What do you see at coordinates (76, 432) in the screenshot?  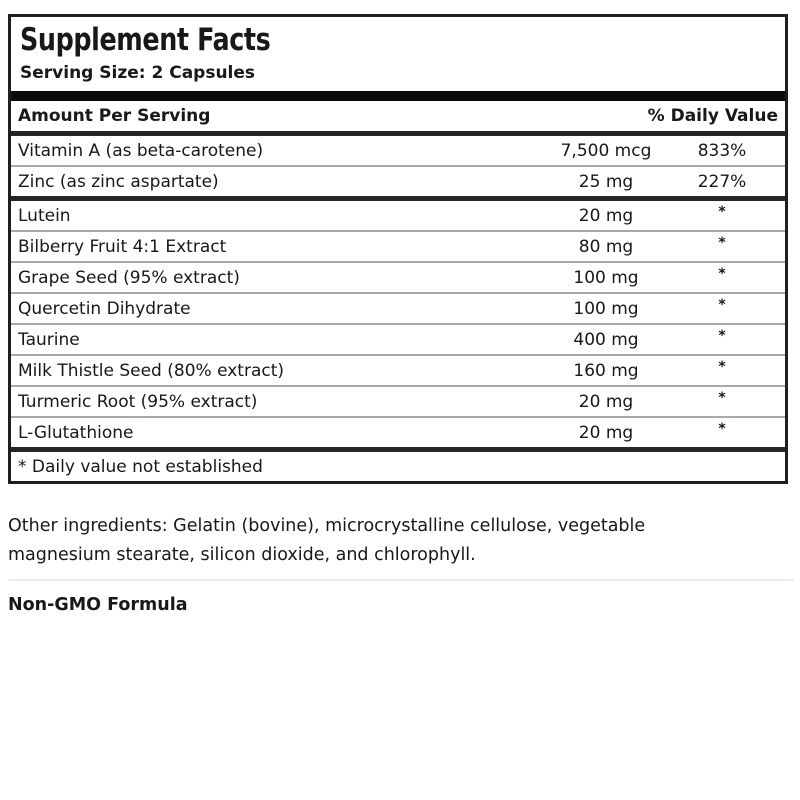 I see `nutrient-name: L-Glutathione` at bounding box center [76, 432].